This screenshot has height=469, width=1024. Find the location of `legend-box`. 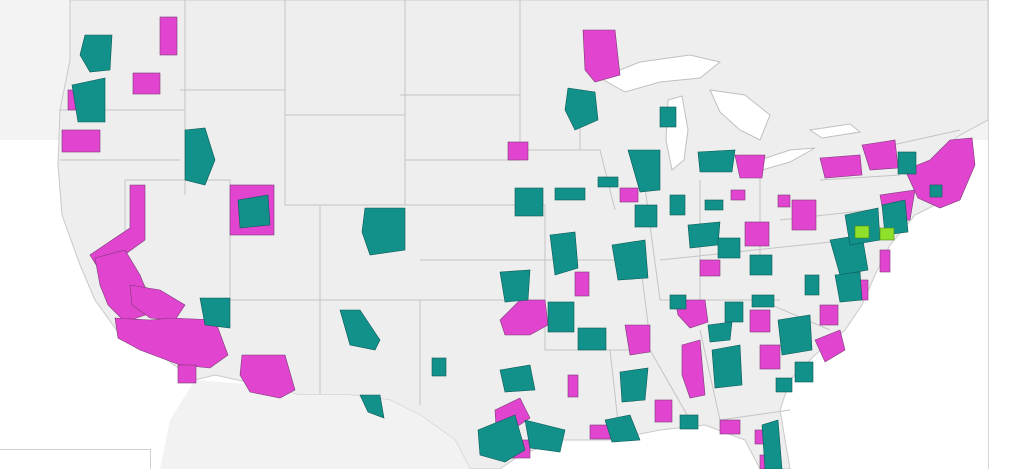

legend-box is located at coordinates (75, 459).